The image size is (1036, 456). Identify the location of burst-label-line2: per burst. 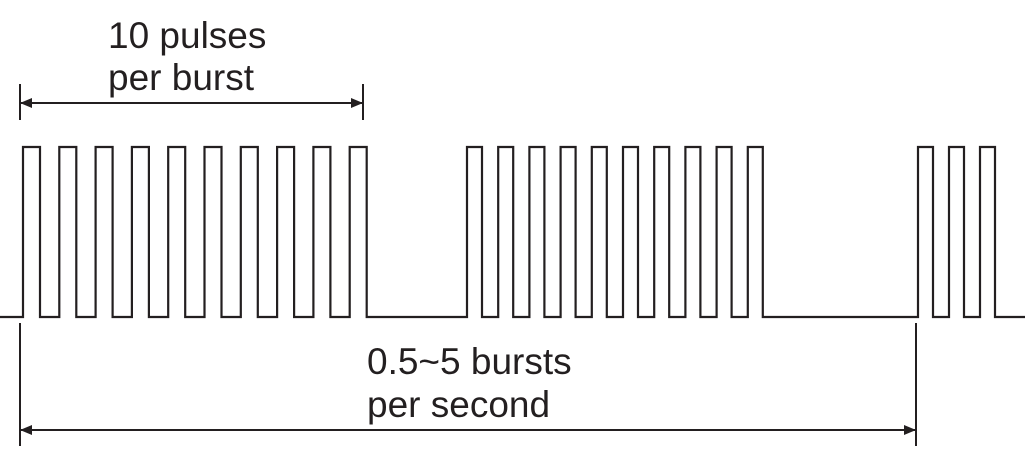
(181, 77).